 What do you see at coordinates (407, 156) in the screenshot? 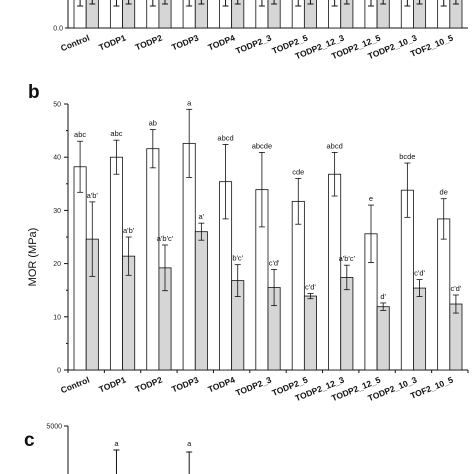
I see `significance-letter: bcde` at bounding box center [407, 156].